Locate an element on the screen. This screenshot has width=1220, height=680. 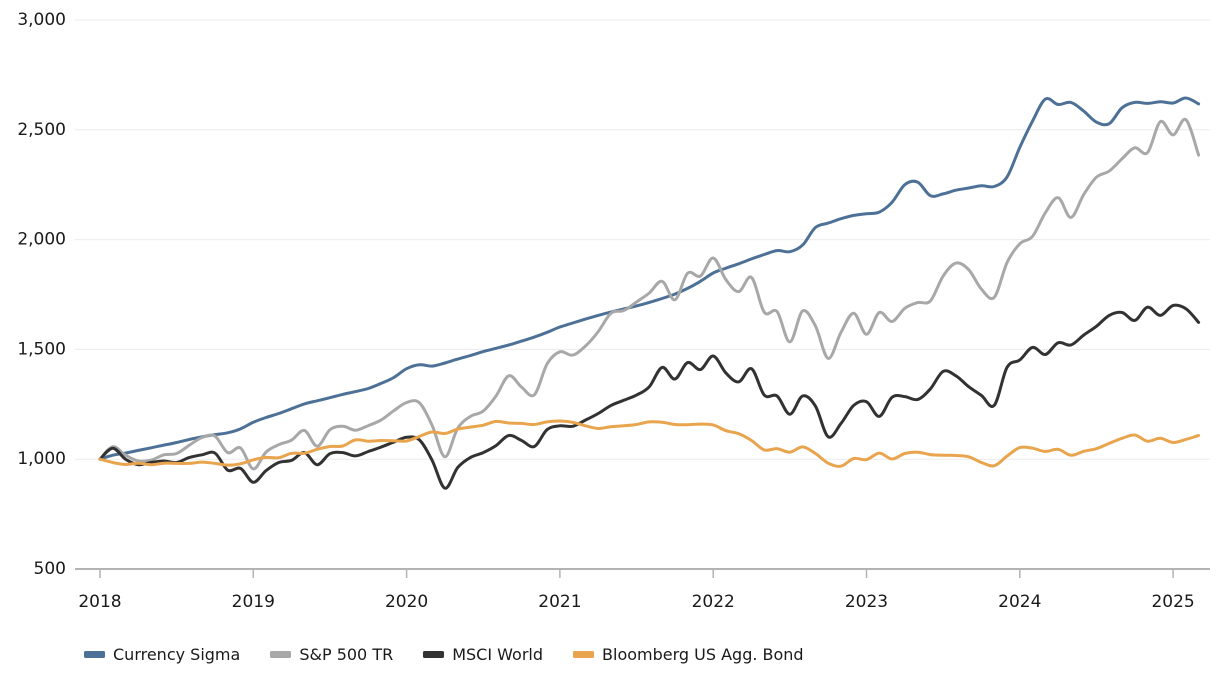
svg-text: 2,500 is located at coordinates (41, 130).